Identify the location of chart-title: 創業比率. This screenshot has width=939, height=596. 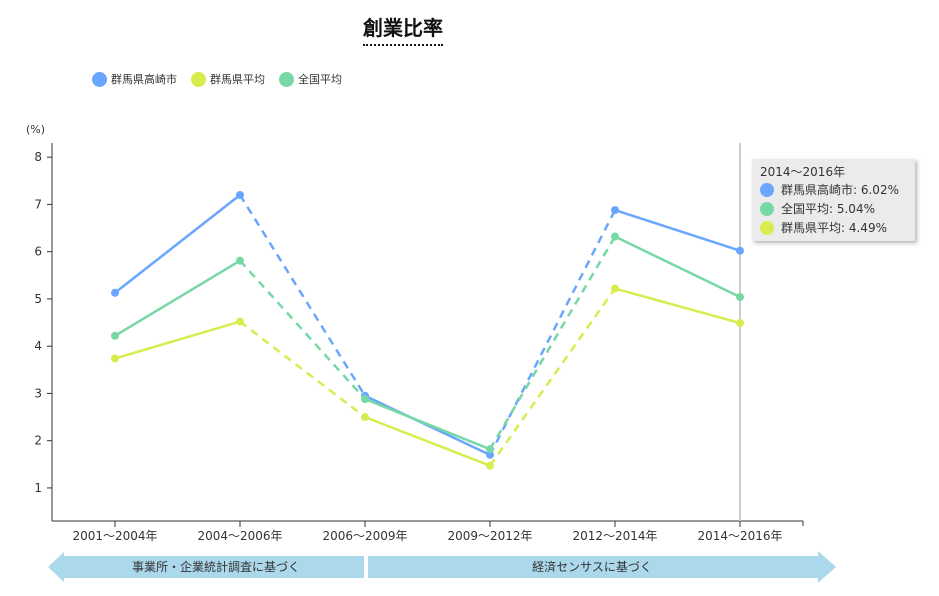
(403, 29).